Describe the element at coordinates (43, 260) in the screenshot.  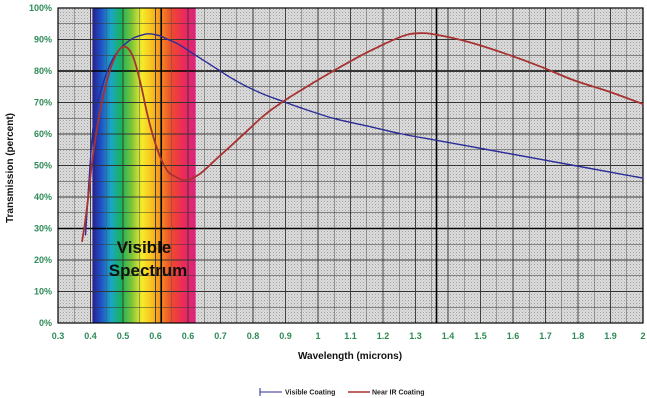
I see `y-tick-label: 20%` at that location.